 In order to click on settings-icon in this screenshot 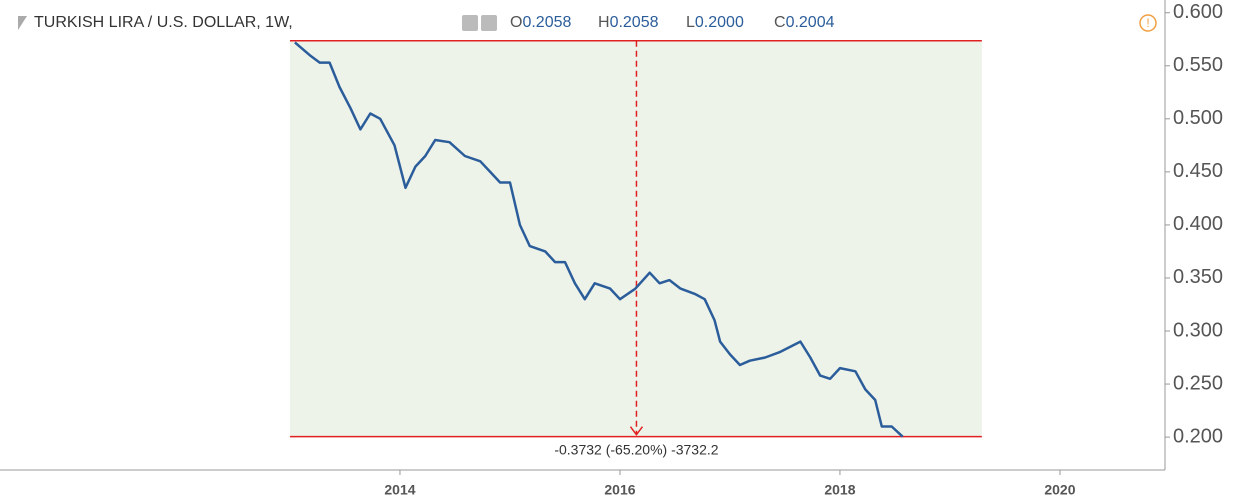, I will do `click(489, 23)`.